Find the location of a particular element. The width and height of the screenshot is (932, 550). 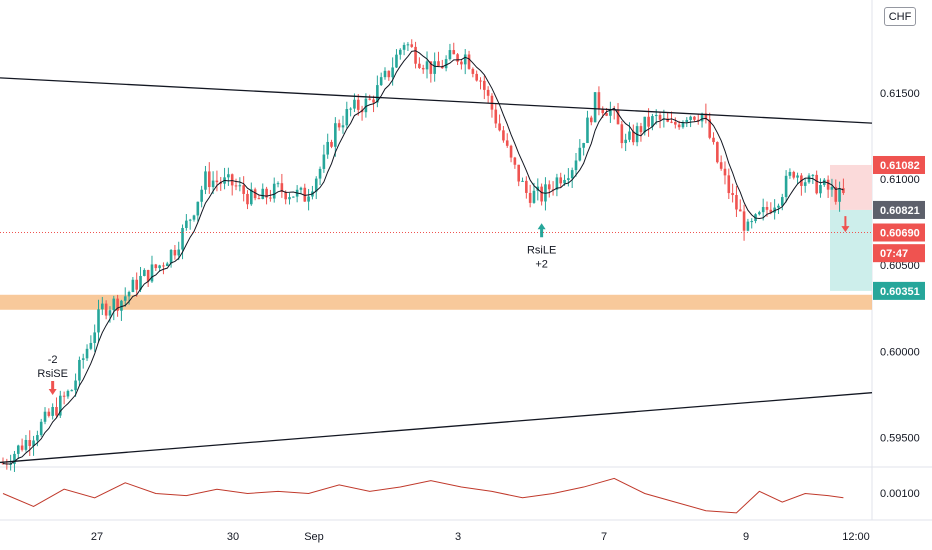

y-tick-label: 0.61000 is located at coordinates (900, 180).